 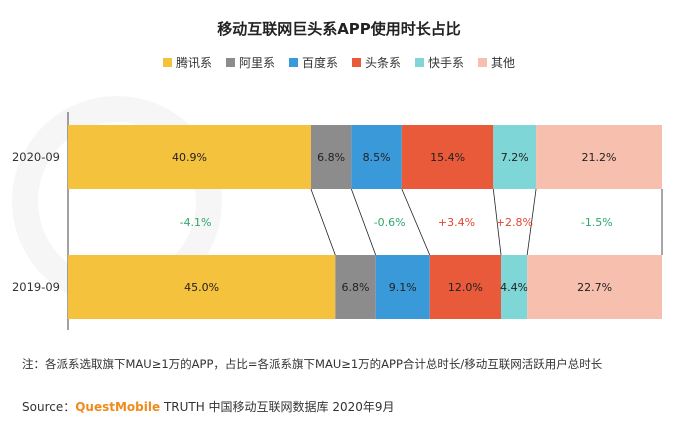 I want to click on legend-item-baidu: 百度系, so click(x=313, y=62).